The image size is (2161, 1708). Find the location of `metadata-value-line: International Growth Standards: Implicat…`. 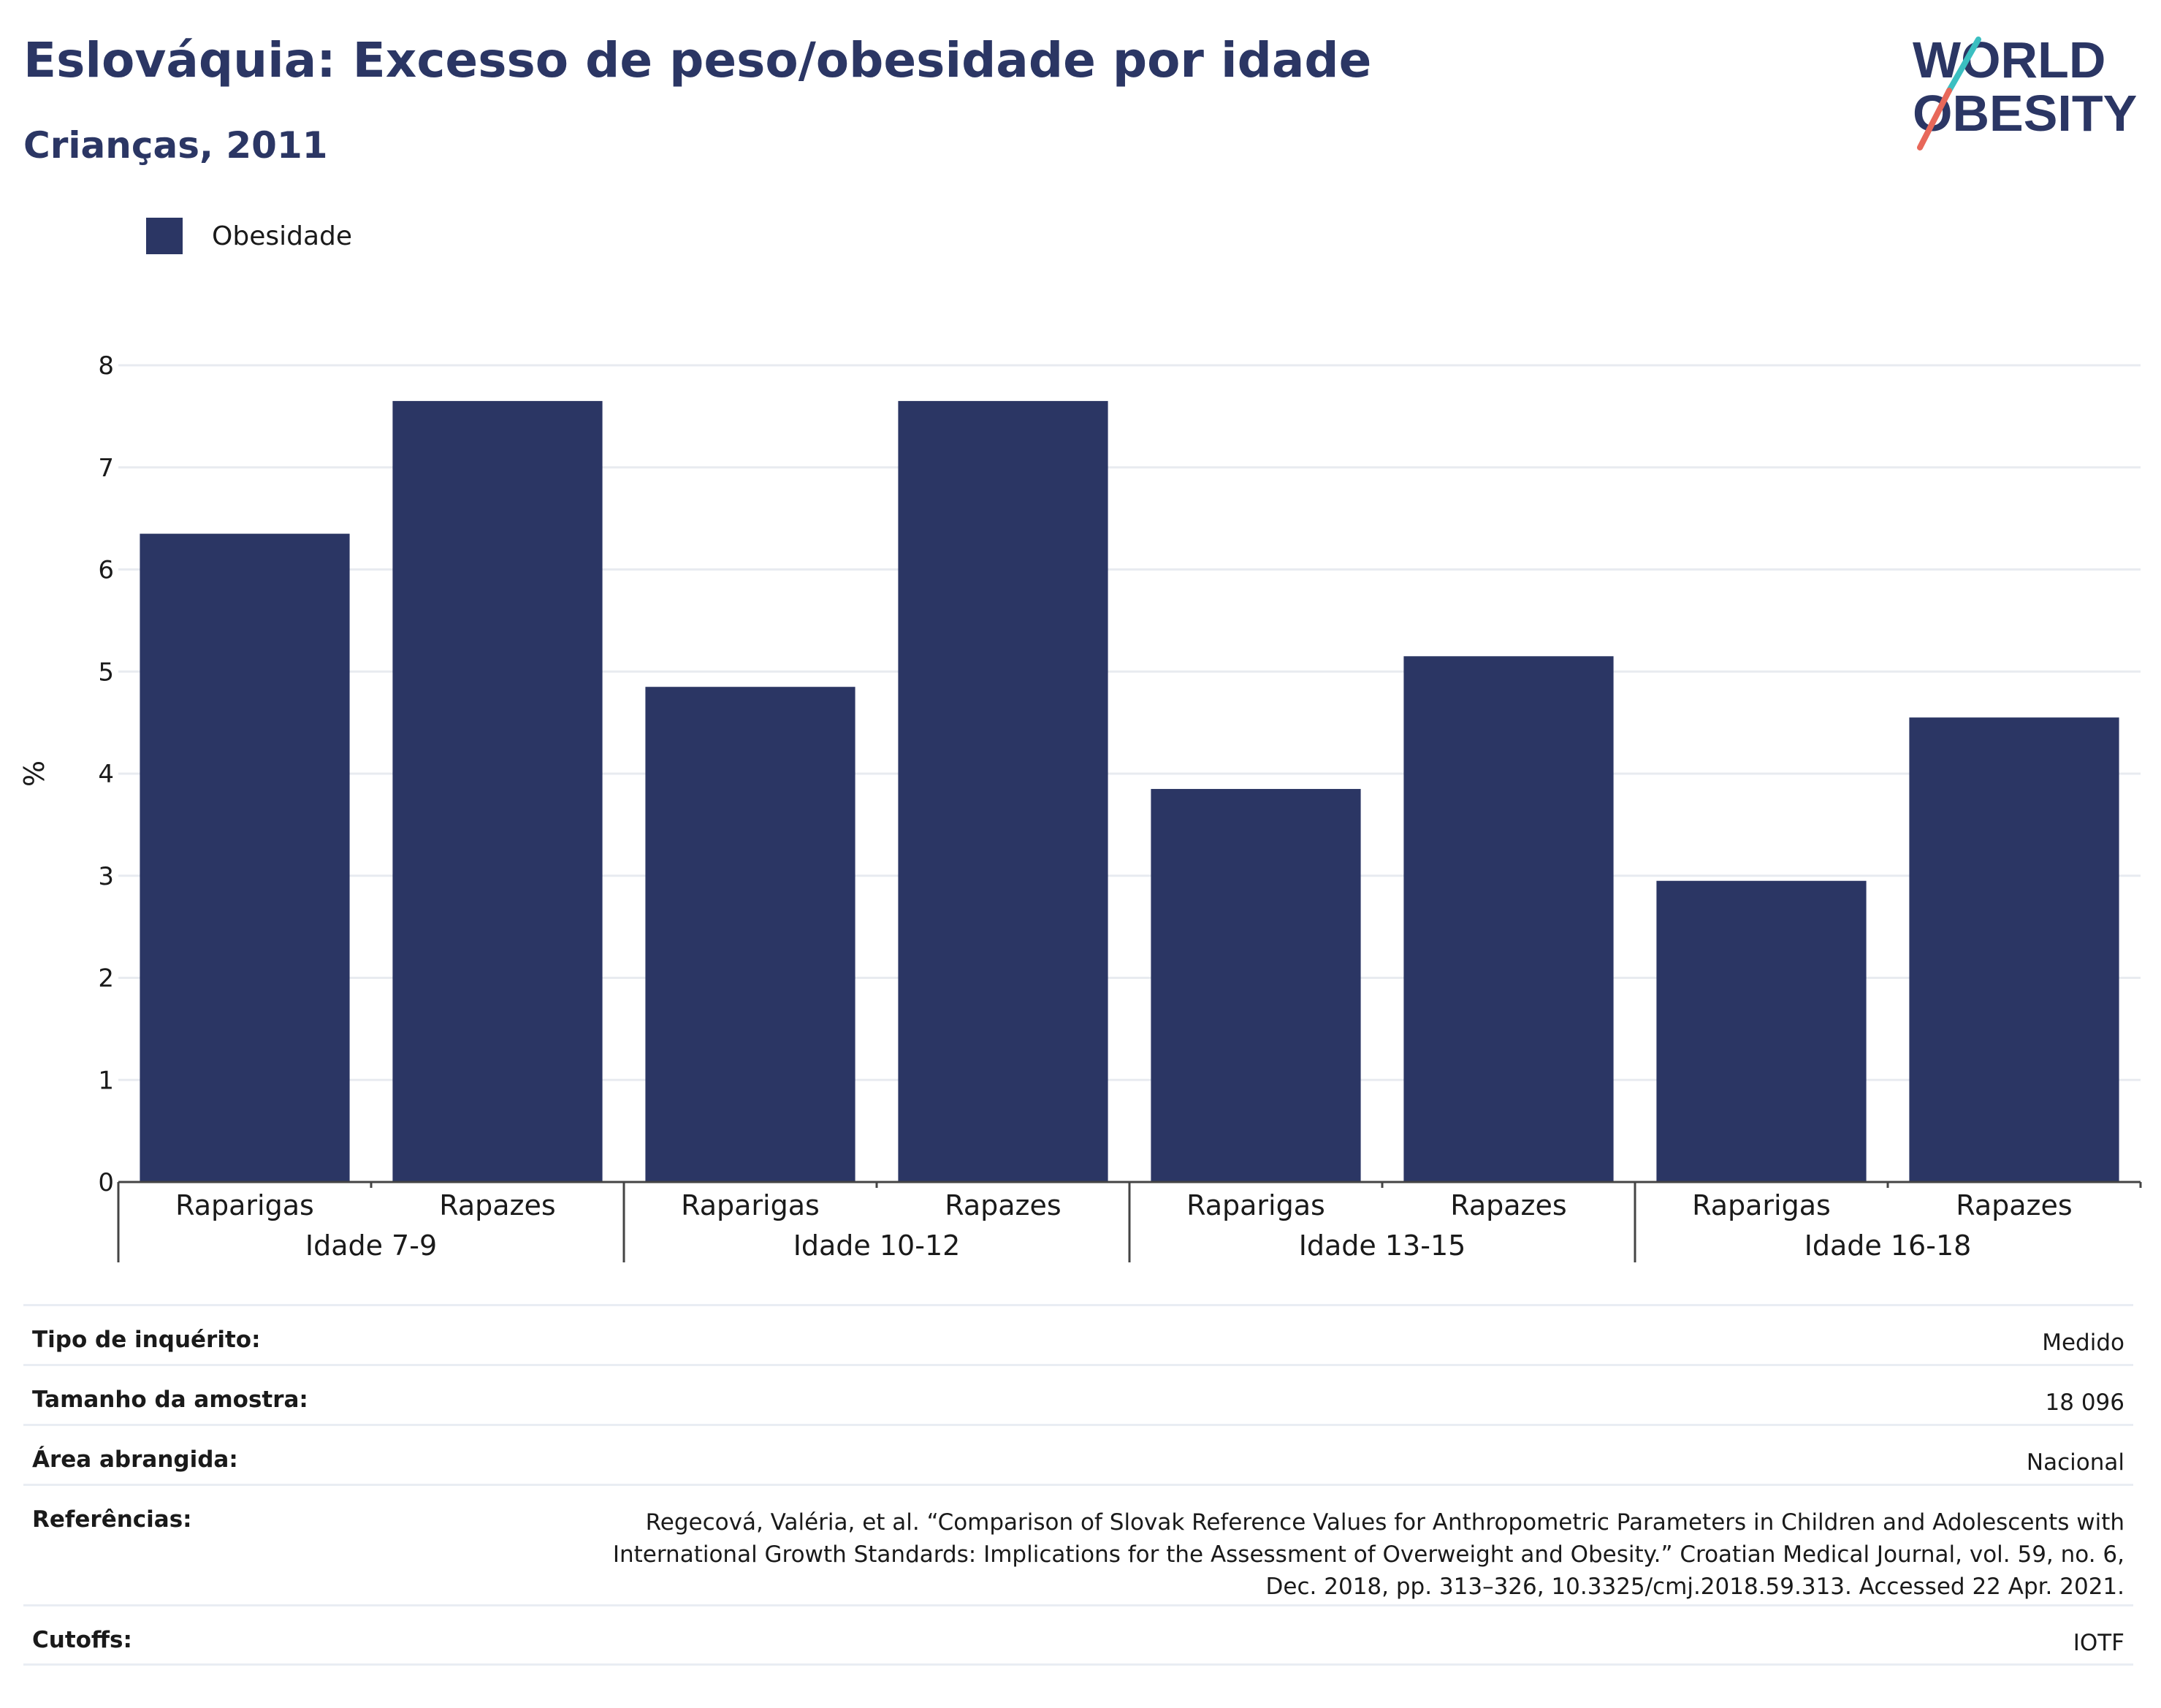

metadata-value-line: International Growth Standards: Implicat… is located at coordinates (1368, 1555).